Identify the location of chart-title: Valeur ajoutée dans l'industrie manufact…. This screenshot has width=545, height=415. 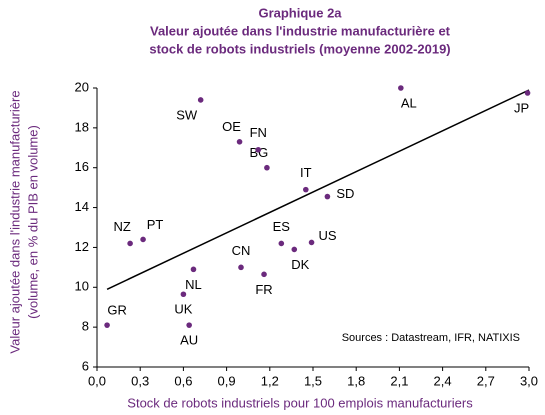
(300, 30).